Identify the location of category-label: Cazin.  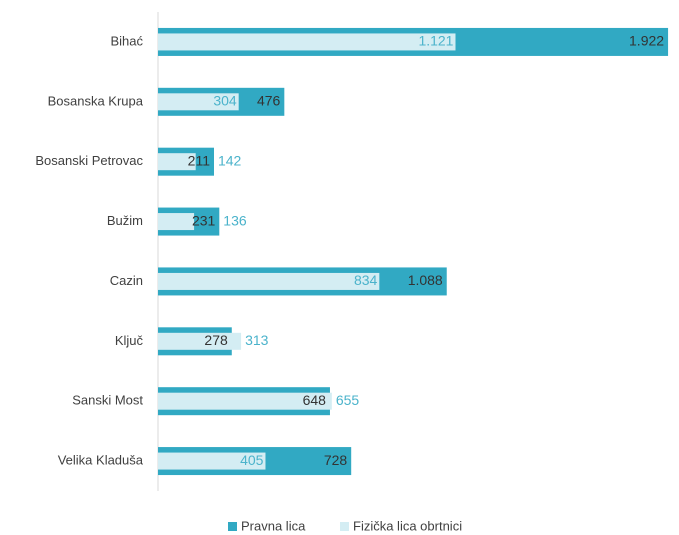
(126, 280).